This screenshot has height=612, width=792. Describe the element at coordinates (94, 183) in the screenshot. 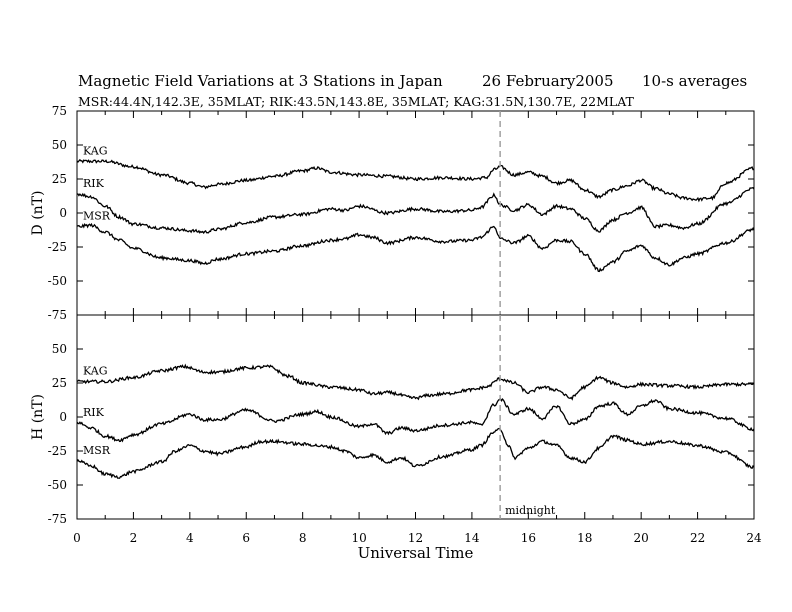

I see `d-series-label-rik: RIK` at that location.